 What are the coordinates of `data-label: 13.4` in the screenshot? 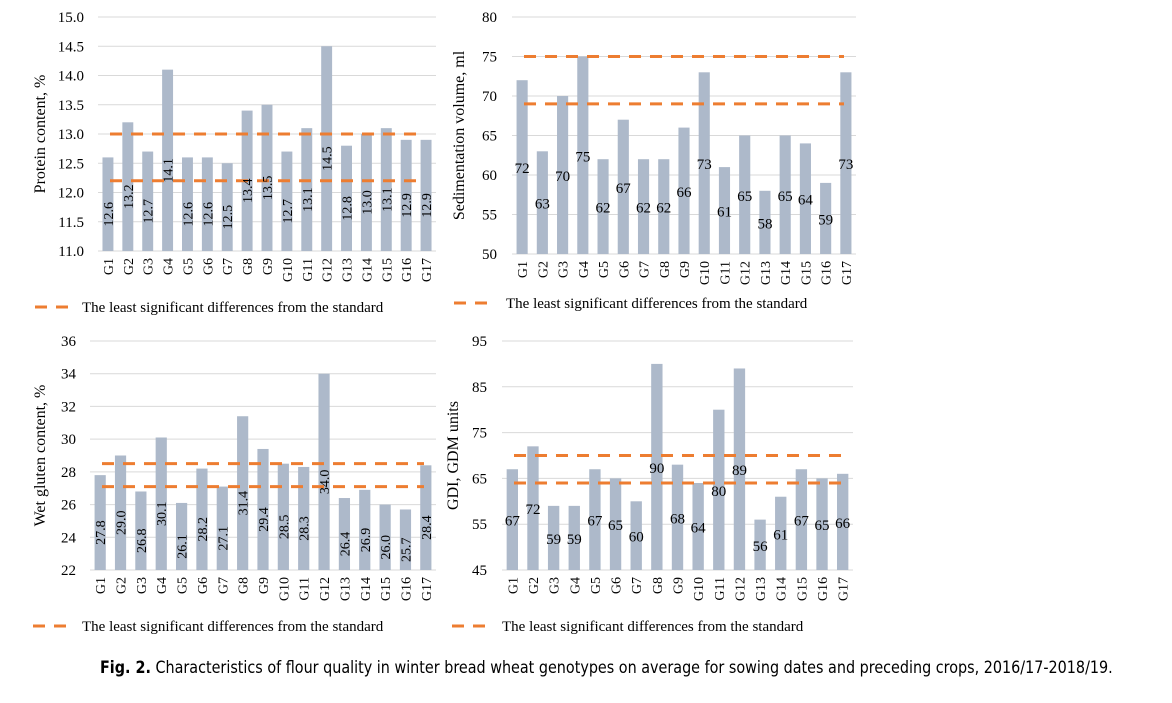 It's located at (248, 191).